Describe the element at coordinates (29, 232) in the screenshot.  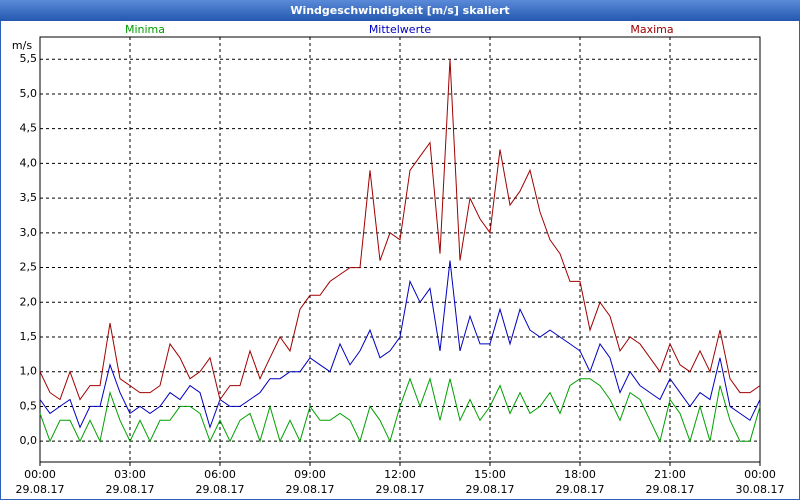
I see `y-tick-label: 3,0` at that location.